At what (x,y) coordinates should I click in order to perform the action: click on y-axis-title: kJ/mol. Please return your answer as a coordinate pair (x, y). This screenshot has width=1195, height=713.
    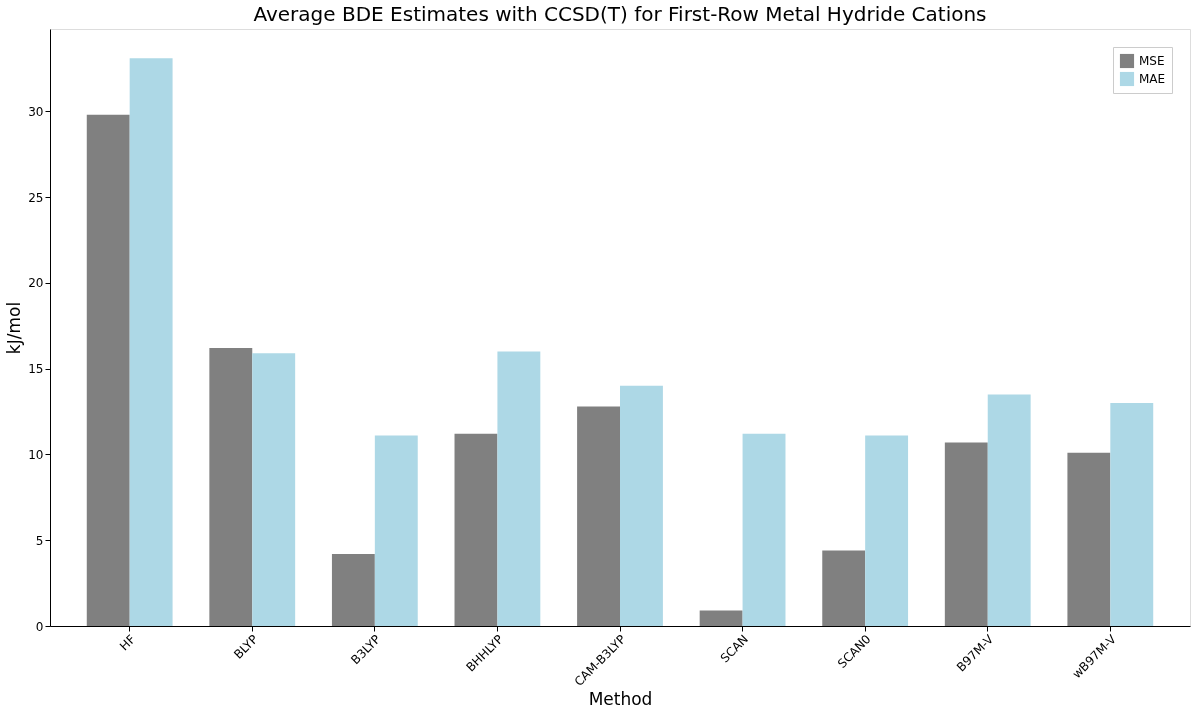
    Looking at the image, I should click on (14, 328).